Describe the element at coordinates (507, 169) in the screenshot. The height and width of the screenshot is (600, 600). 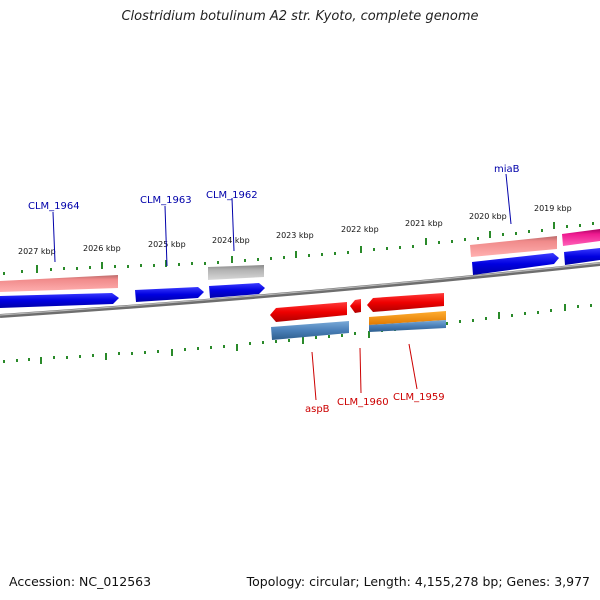
I see `gene-label-mia-b: miaB` at that location.